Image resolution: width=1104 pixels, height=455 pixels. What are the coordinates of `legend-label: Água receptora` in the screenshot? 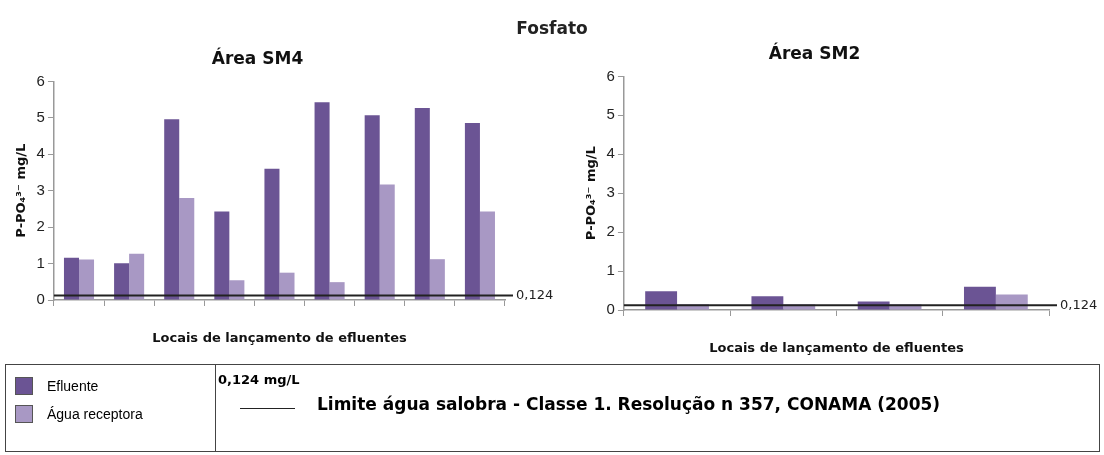 It's located at (95, 414).